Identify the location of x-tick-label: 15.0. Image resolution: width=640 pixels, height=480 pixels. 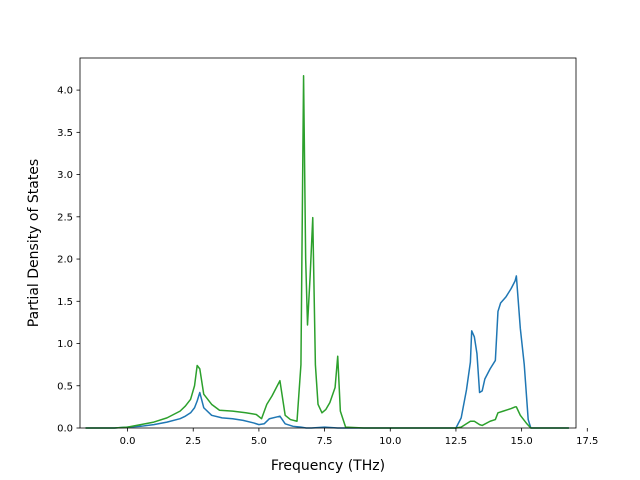
(521, 441).